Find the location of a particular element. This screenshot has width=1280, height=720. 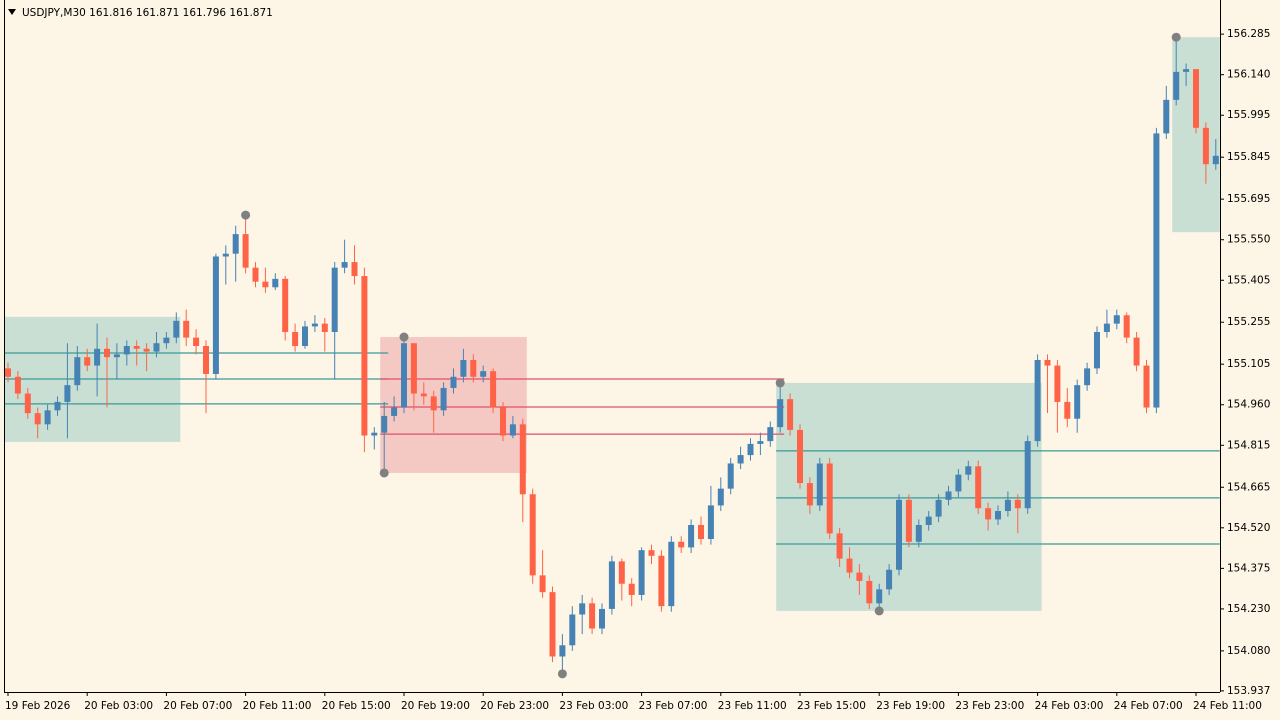

x-tick-label: 20 Feb 03:00 is located at coordinates (118, 706).